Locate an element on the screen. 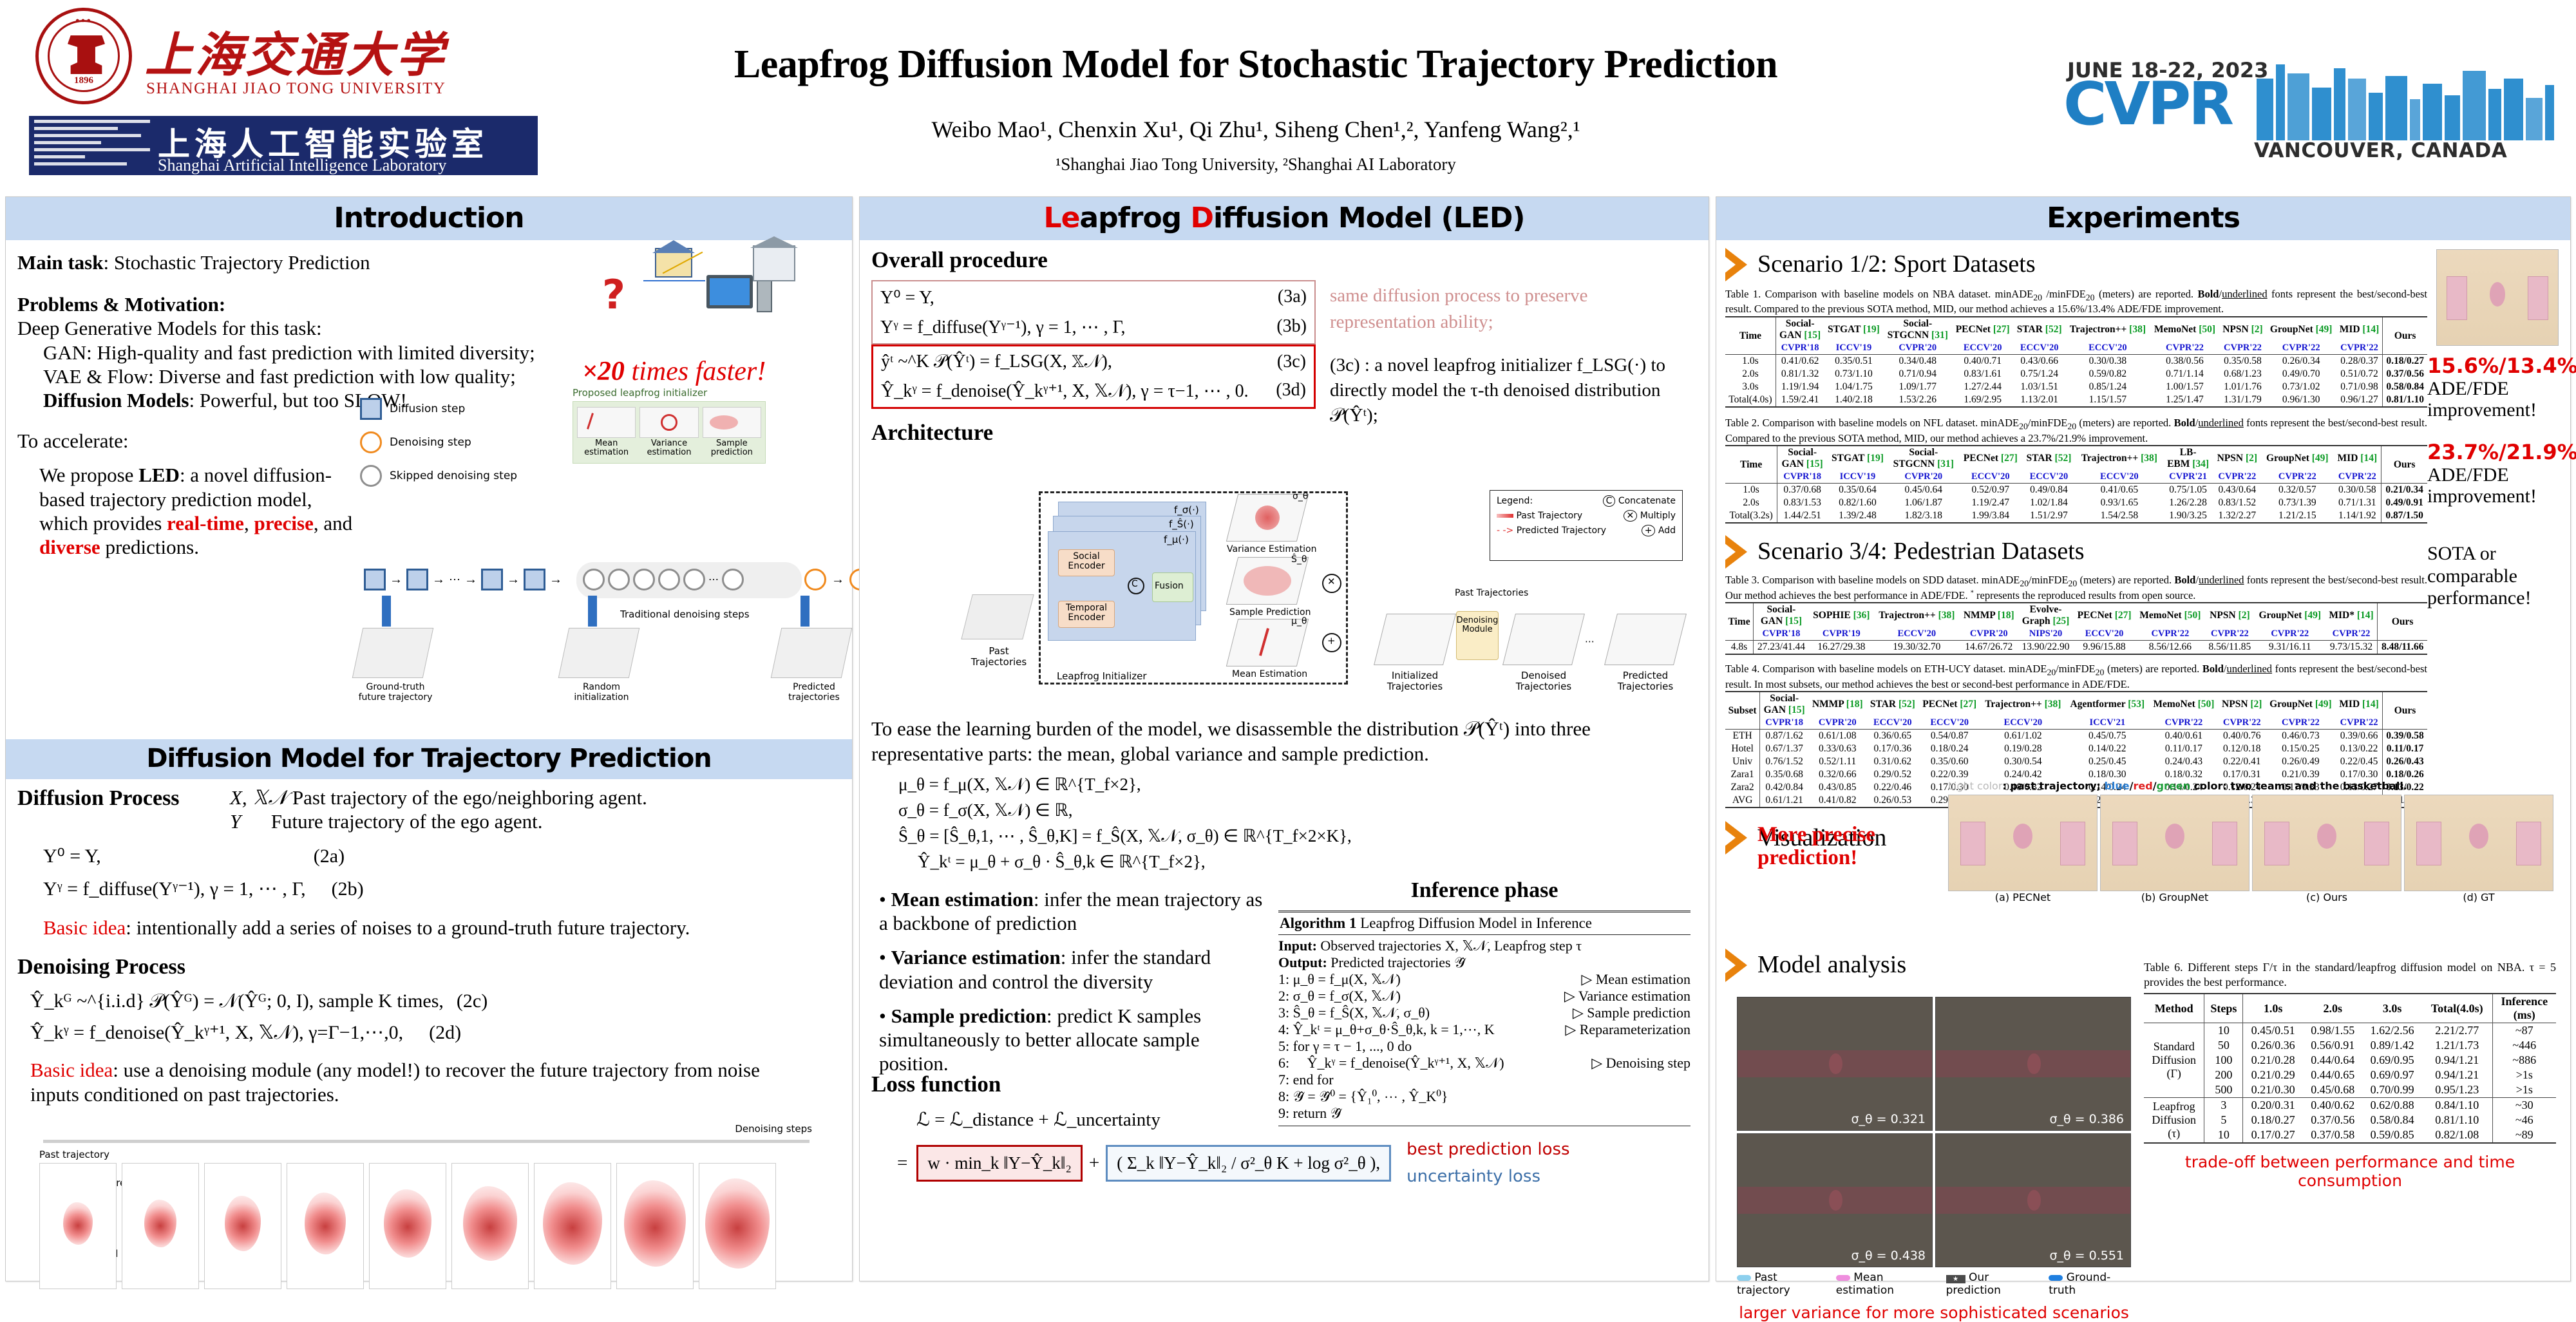  table-cell: 0.73/1.10 is located at coordinates (1854, 374).